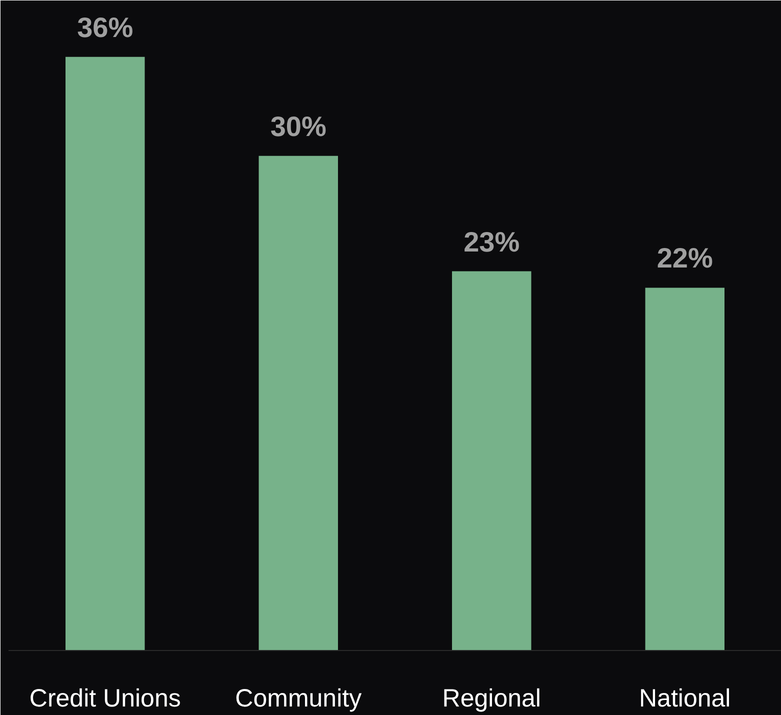 This screenshot has width=781, height=715. Describe the element at coordinates (298, 126) in the screenshot. I see `data-label: 30%` at that location.